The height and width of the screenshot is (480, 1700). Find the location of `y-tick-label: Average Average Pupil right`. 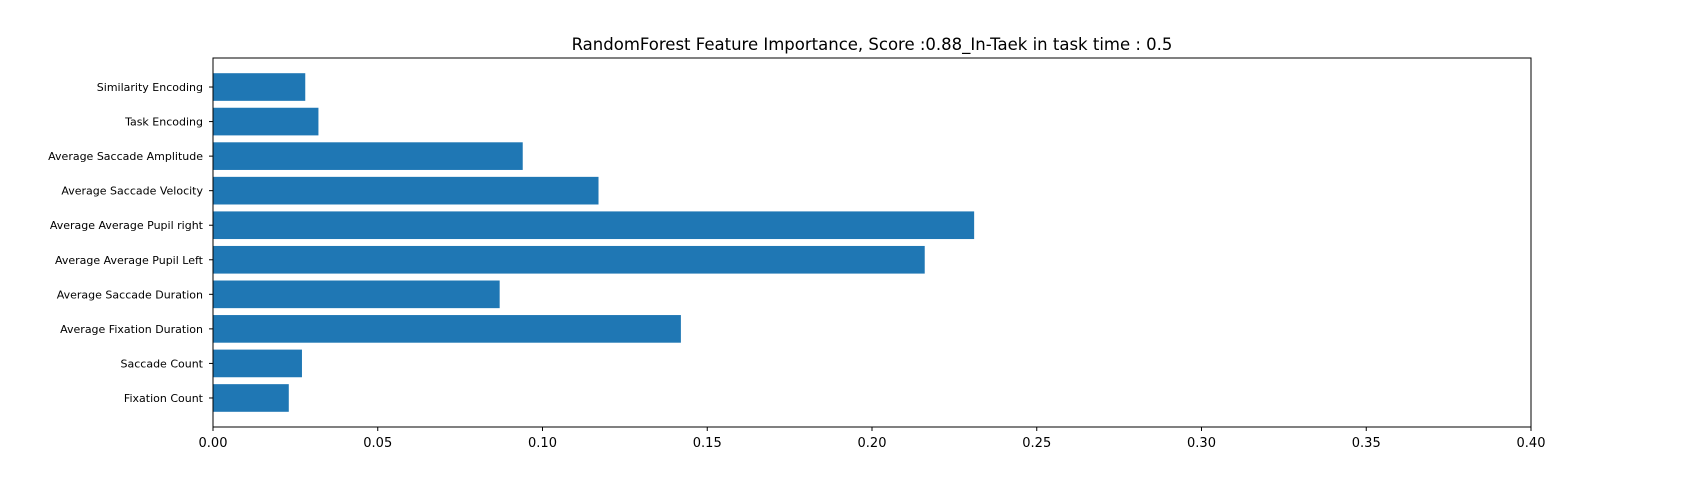

y-tick-label: Average Average Pupil right is located at coordinates (127, 225).